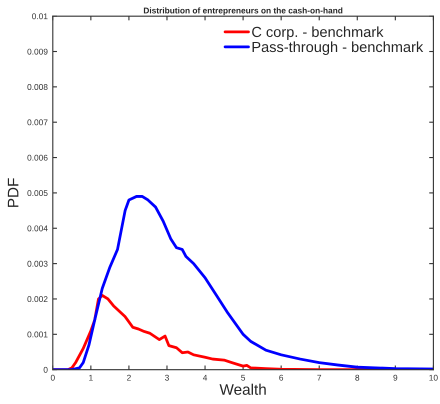  What do you see at coordinates (243, 11) in the screenshot?
I see `chart-title: Distribution of entrepreneurs on the cash-on-hand` at bounding box center [243, 11].